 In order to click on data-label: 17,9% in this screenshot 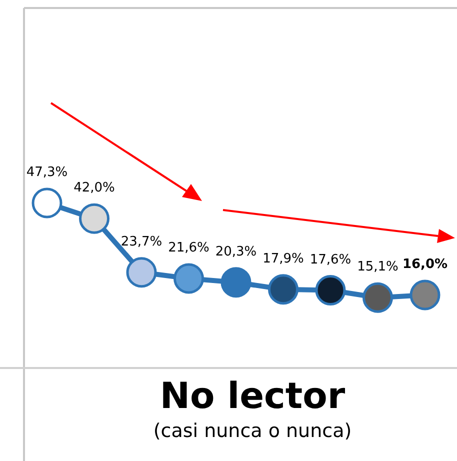, I will do `click(283, 258)`.